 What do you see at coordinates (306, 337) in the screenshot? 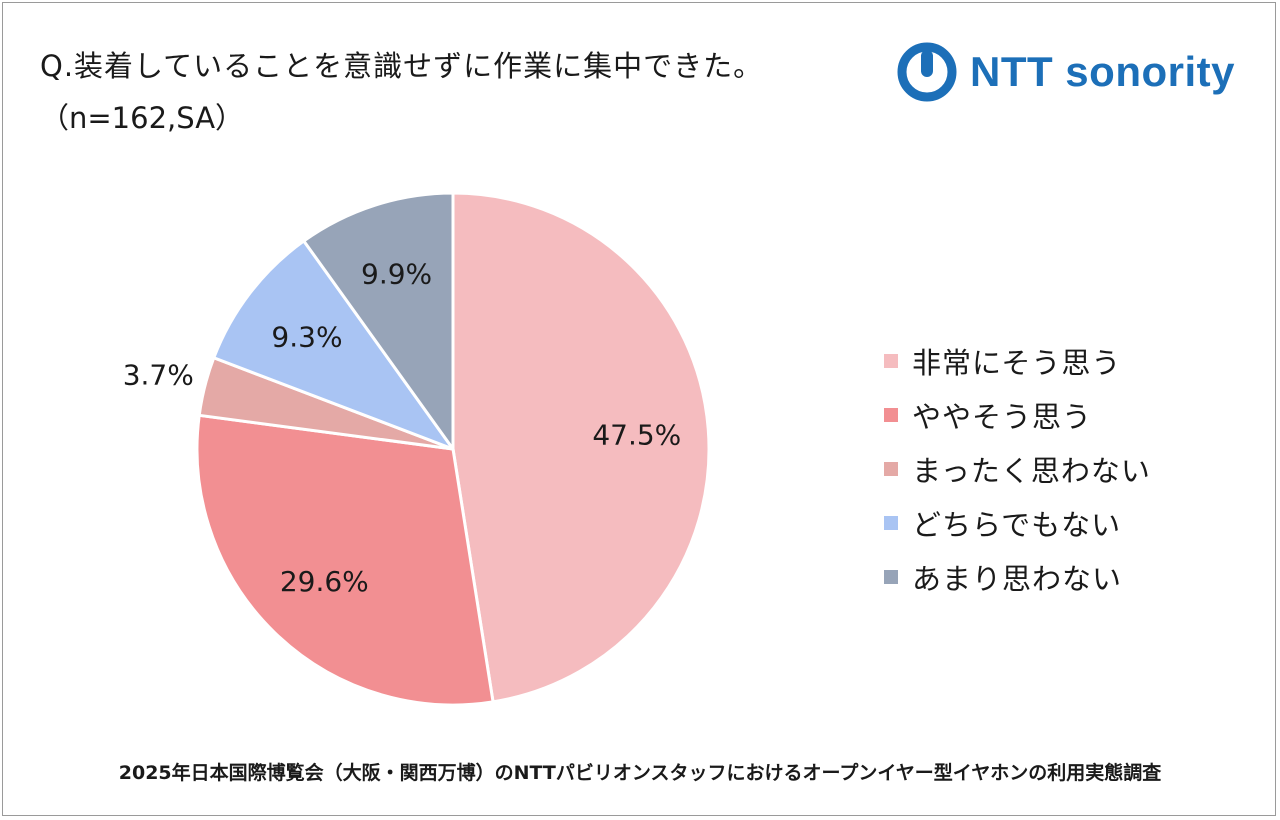
I see `pie-data-label-4: 9.3%` at bounding box center [306, 337].